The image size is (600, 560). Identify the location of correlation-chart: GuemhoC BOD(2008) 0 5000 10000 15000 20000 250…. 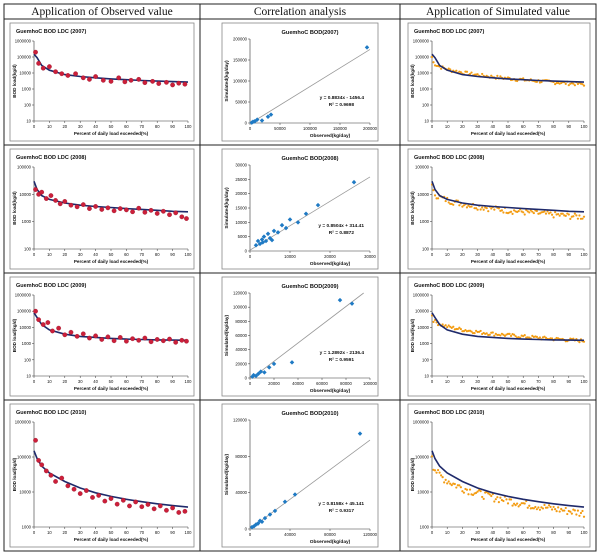
(300, 209).